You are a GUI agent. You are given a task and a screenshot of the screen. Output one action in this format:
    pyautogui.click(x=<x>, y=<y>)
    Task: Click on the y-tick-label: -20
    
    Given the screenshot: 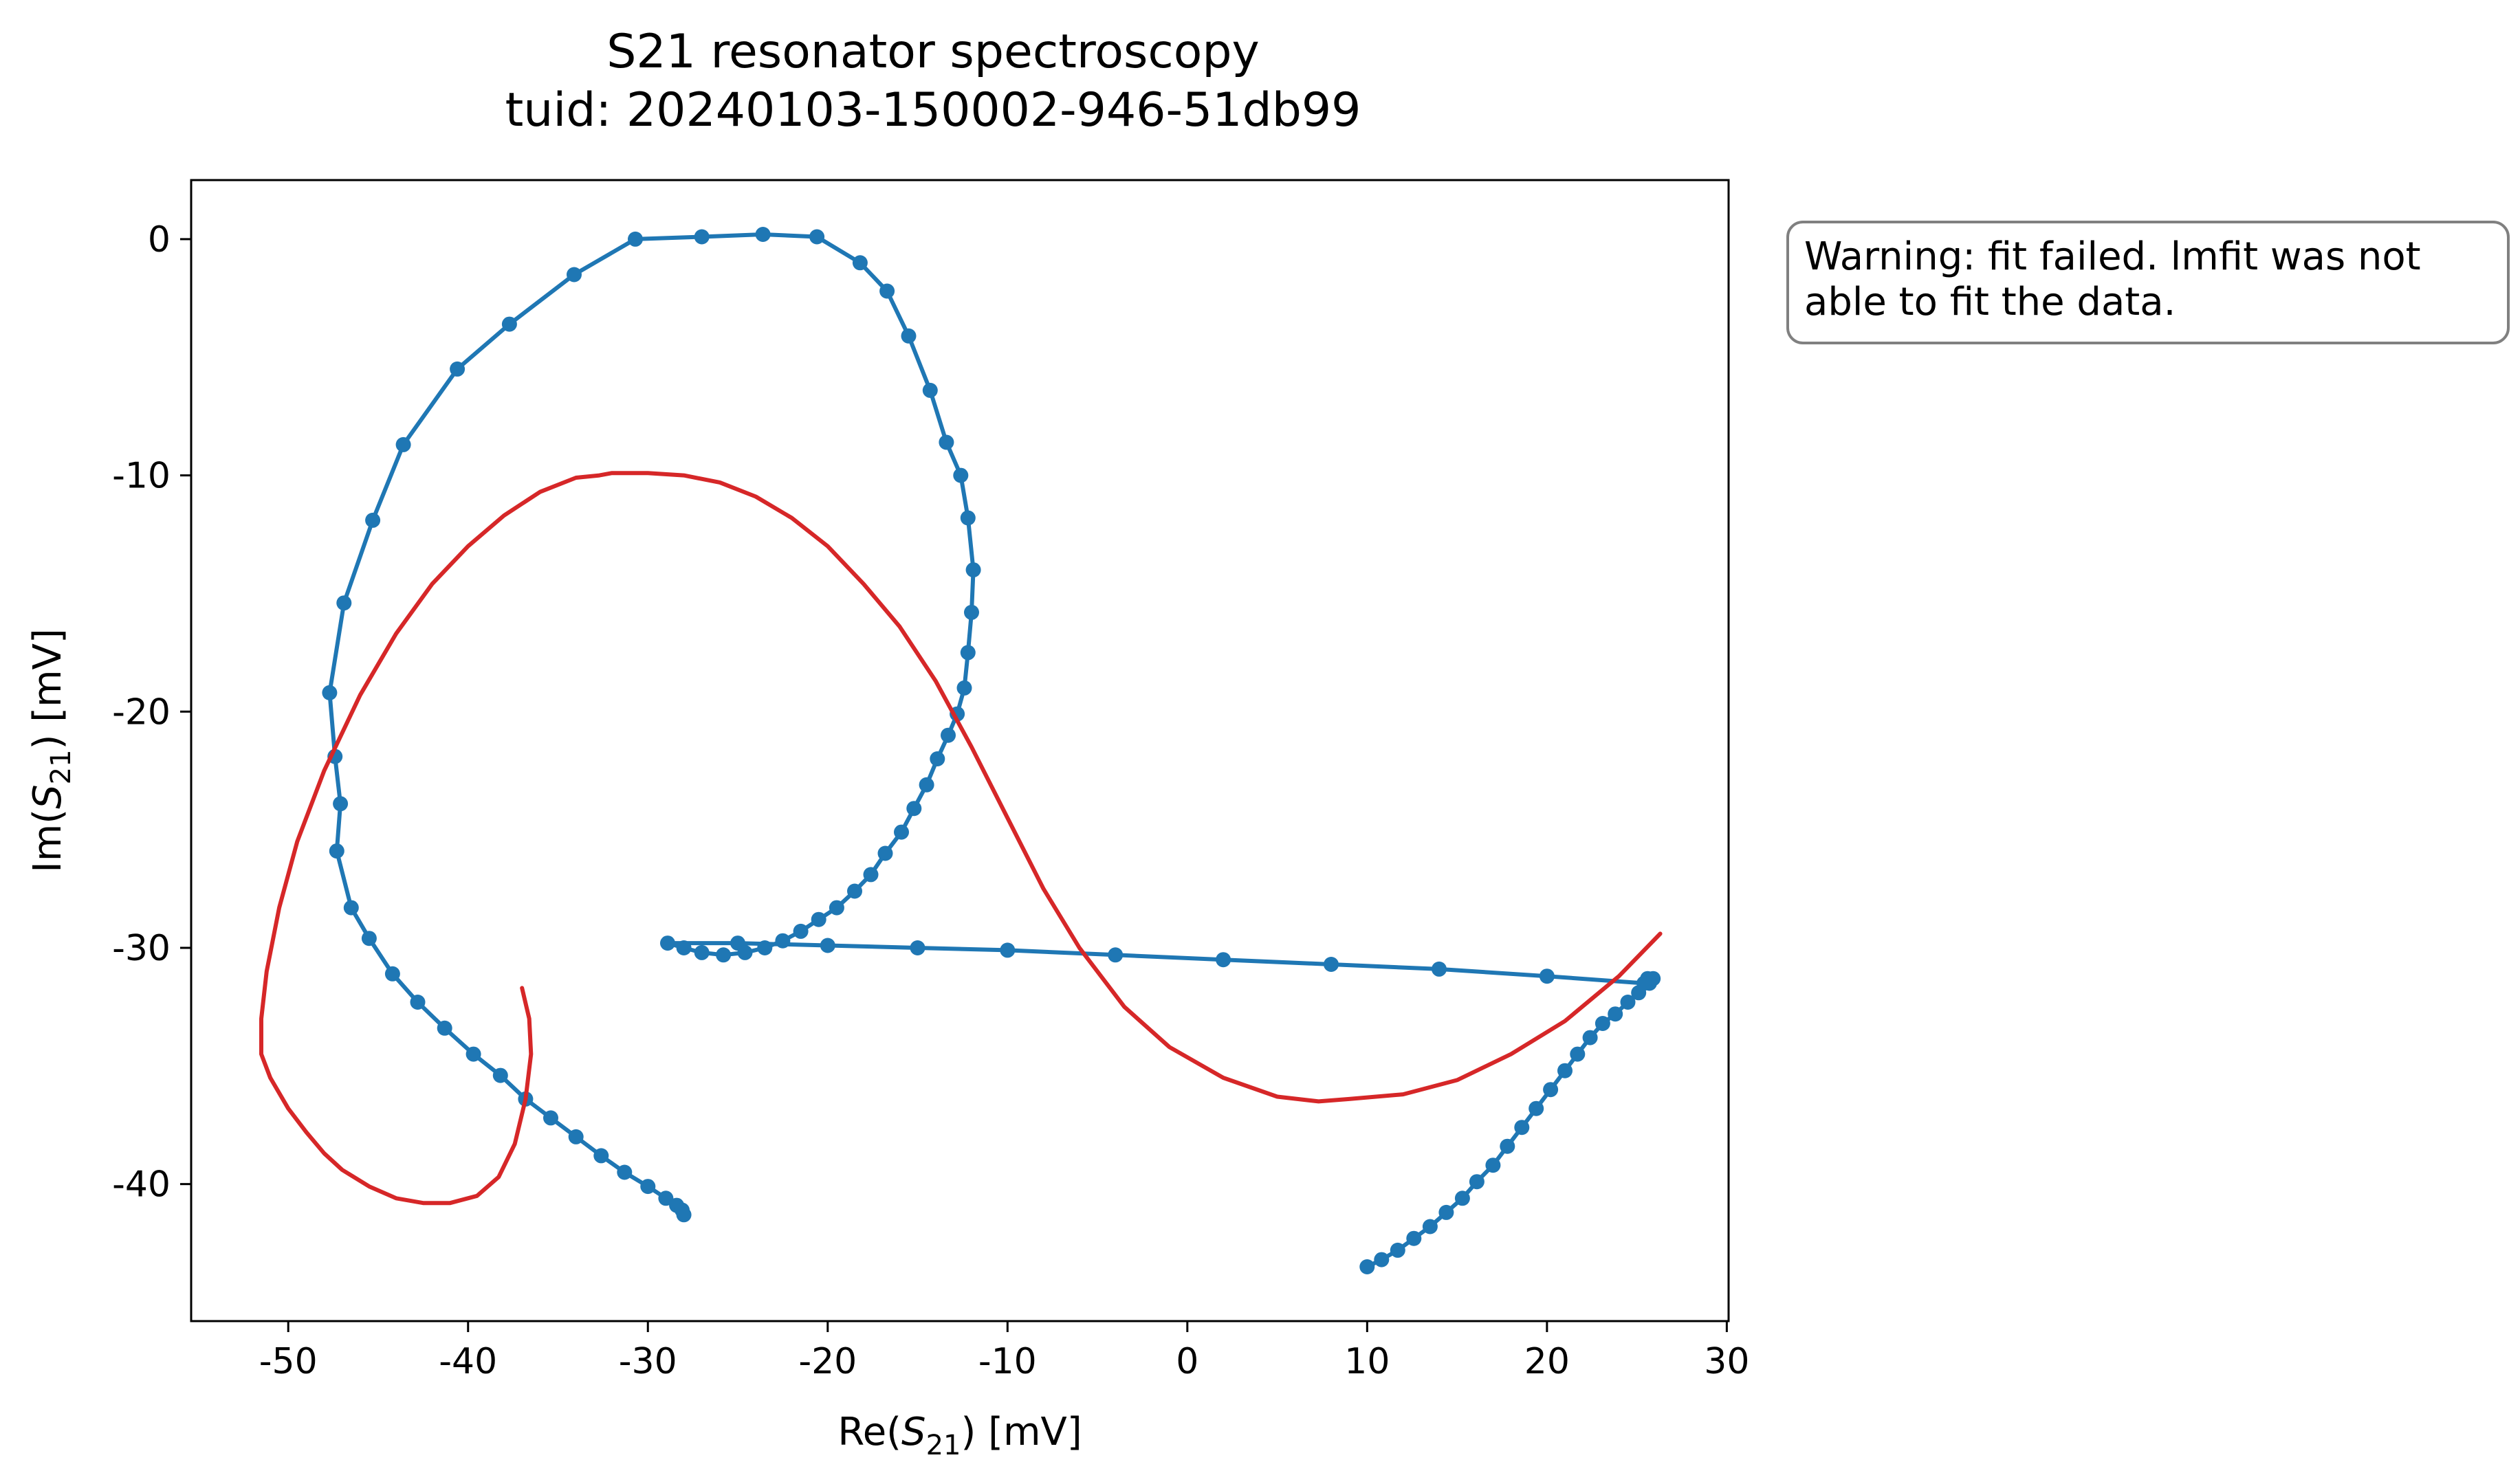 What is the action you would take?
    pyautogui.click(x=141, y=712)
    